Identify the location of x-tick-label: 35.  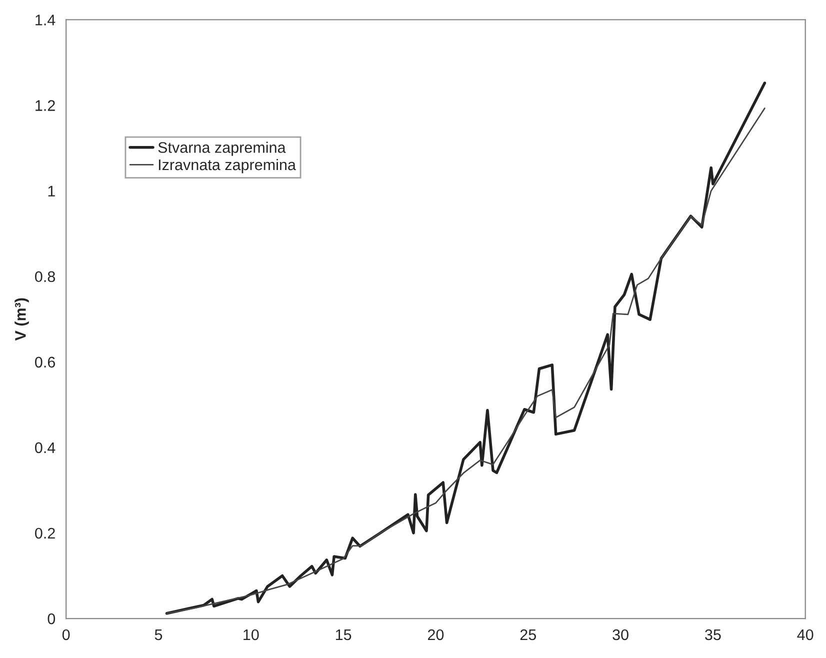
(713, 634).